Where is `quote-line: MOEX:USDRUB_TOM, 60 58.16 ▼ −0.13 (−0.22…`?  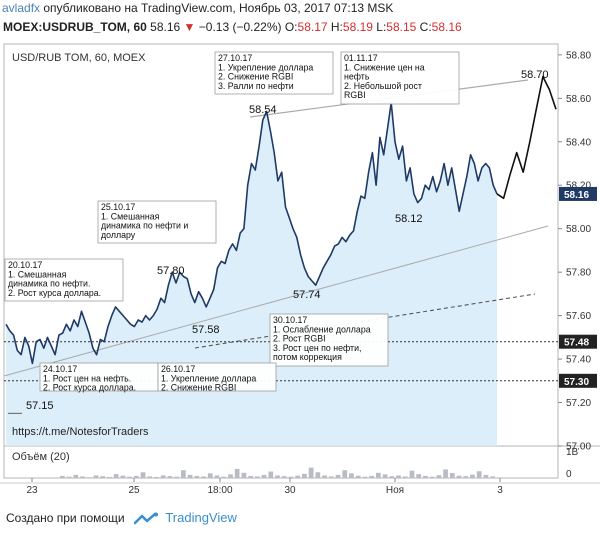
quote-line: MOEX:USDRUB_TOM, 60 58.16 ▼ −0.13 (−0.22… is located at coordinates (300, 27).